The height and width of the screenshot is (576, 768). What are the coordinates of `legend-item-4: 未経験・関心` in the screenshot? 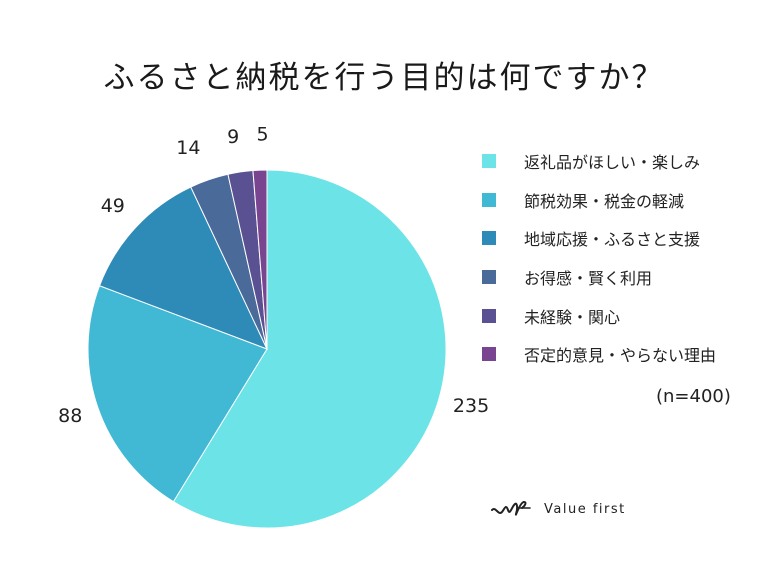 It's located at (622, 315).